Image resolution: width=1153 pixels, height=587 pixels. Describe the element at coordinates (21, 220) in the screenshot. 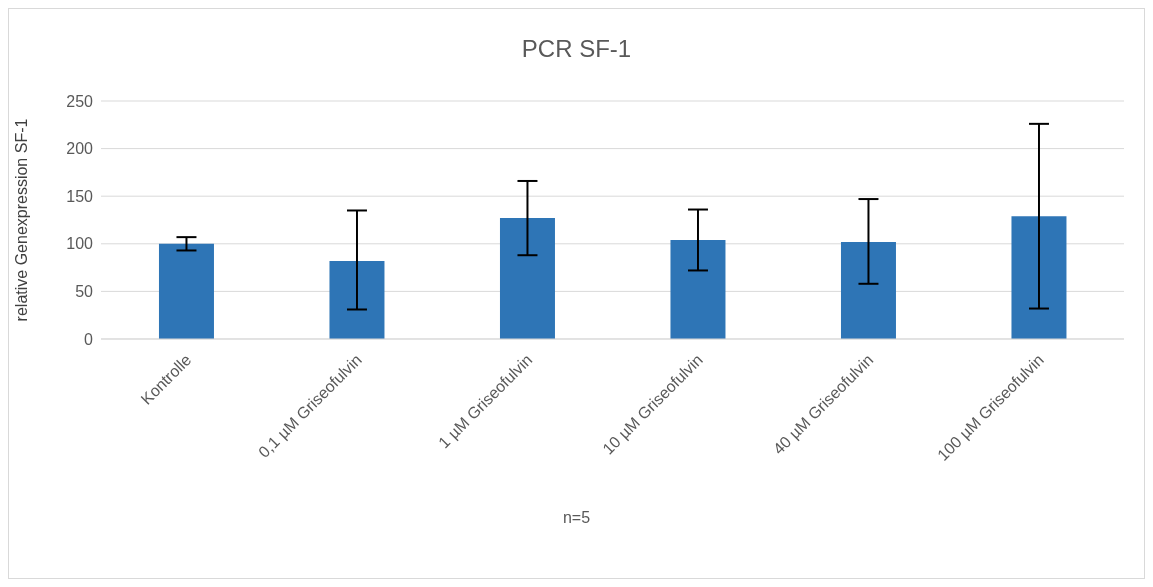

I see `y-axis-title: relative Genexpression SF-1` at that location.